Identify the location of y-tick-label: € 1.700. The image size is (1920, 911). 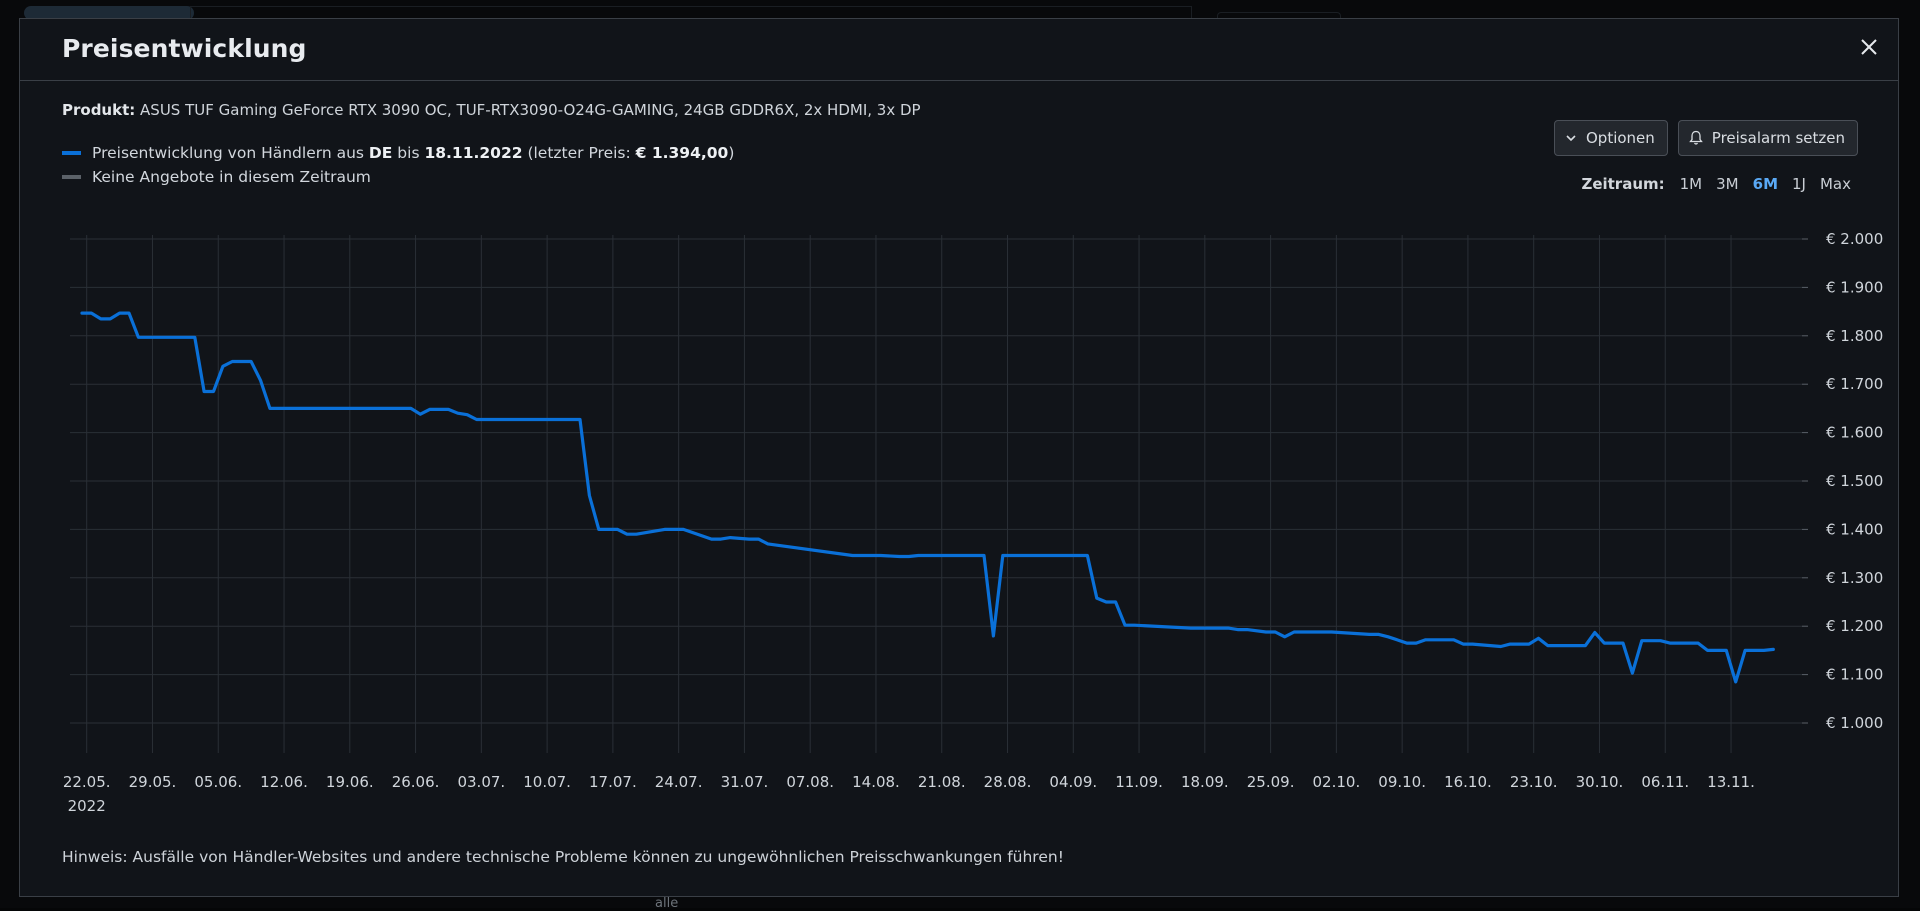
(1854, 384).